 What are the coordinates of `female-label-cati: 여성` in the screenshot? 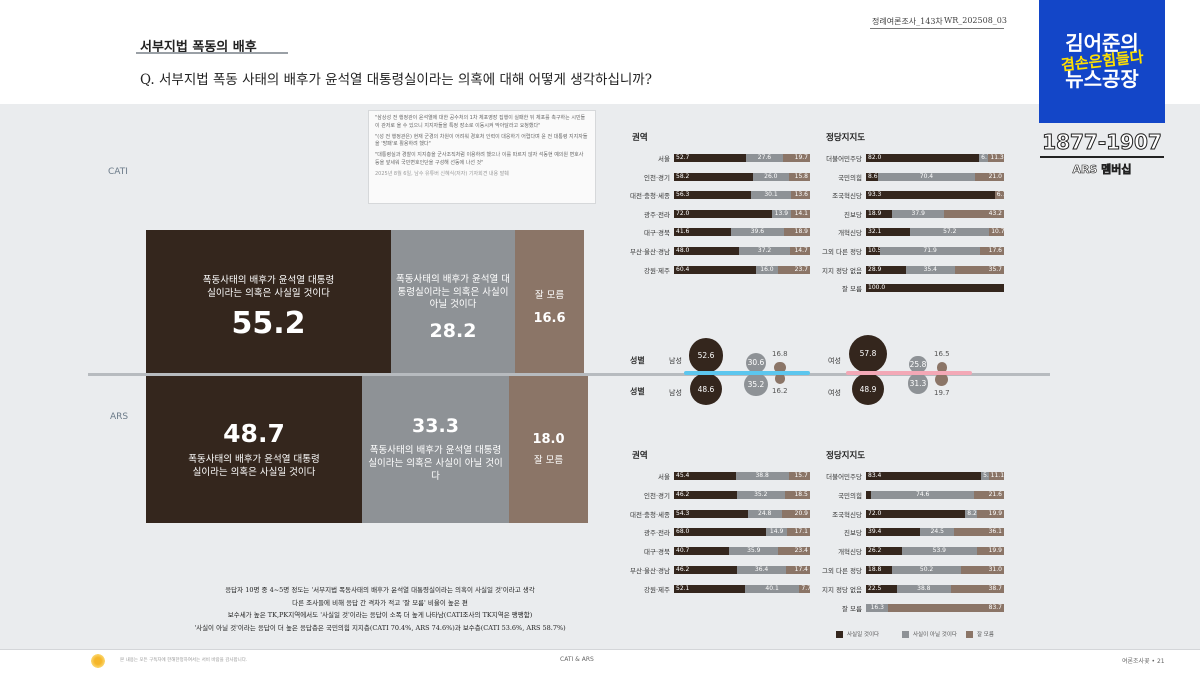 It's located at (834, 361).